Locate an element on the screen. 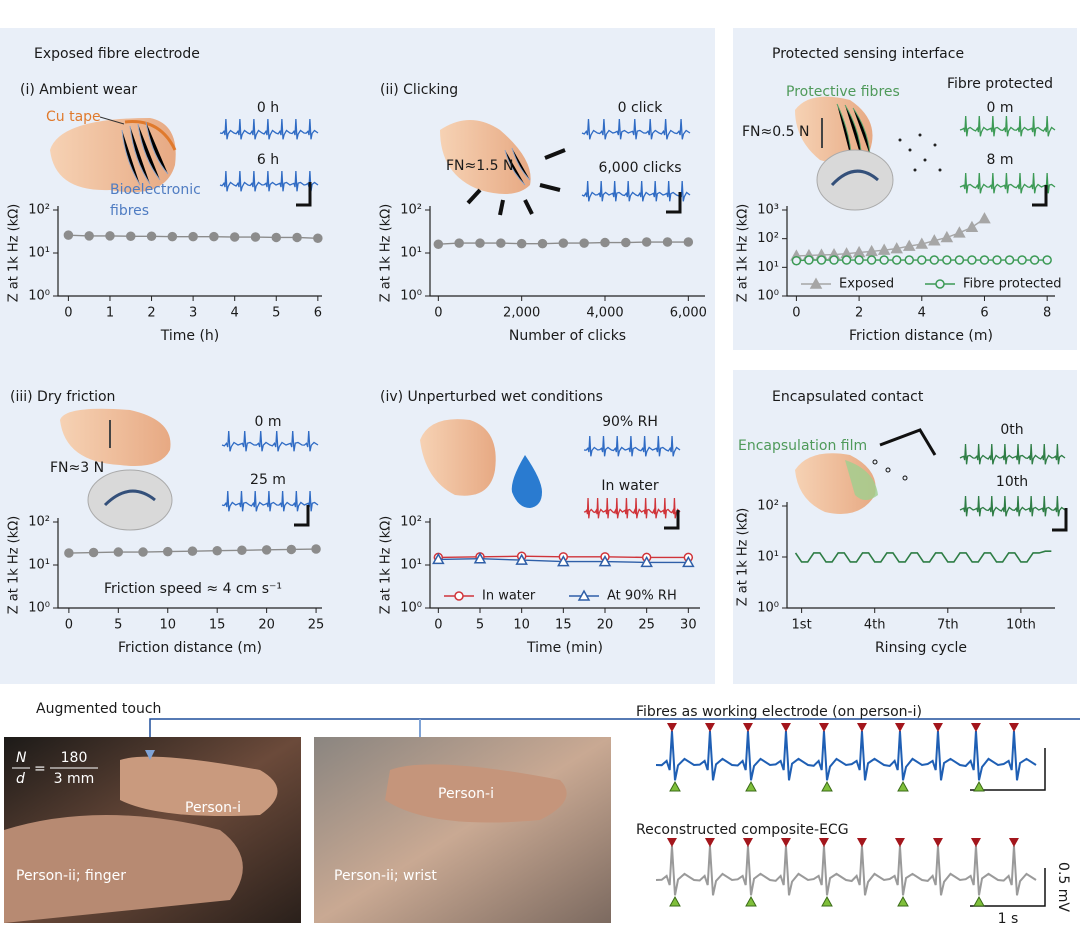  annotation: FN≈0.5 N is located at coordinates (775, 132).